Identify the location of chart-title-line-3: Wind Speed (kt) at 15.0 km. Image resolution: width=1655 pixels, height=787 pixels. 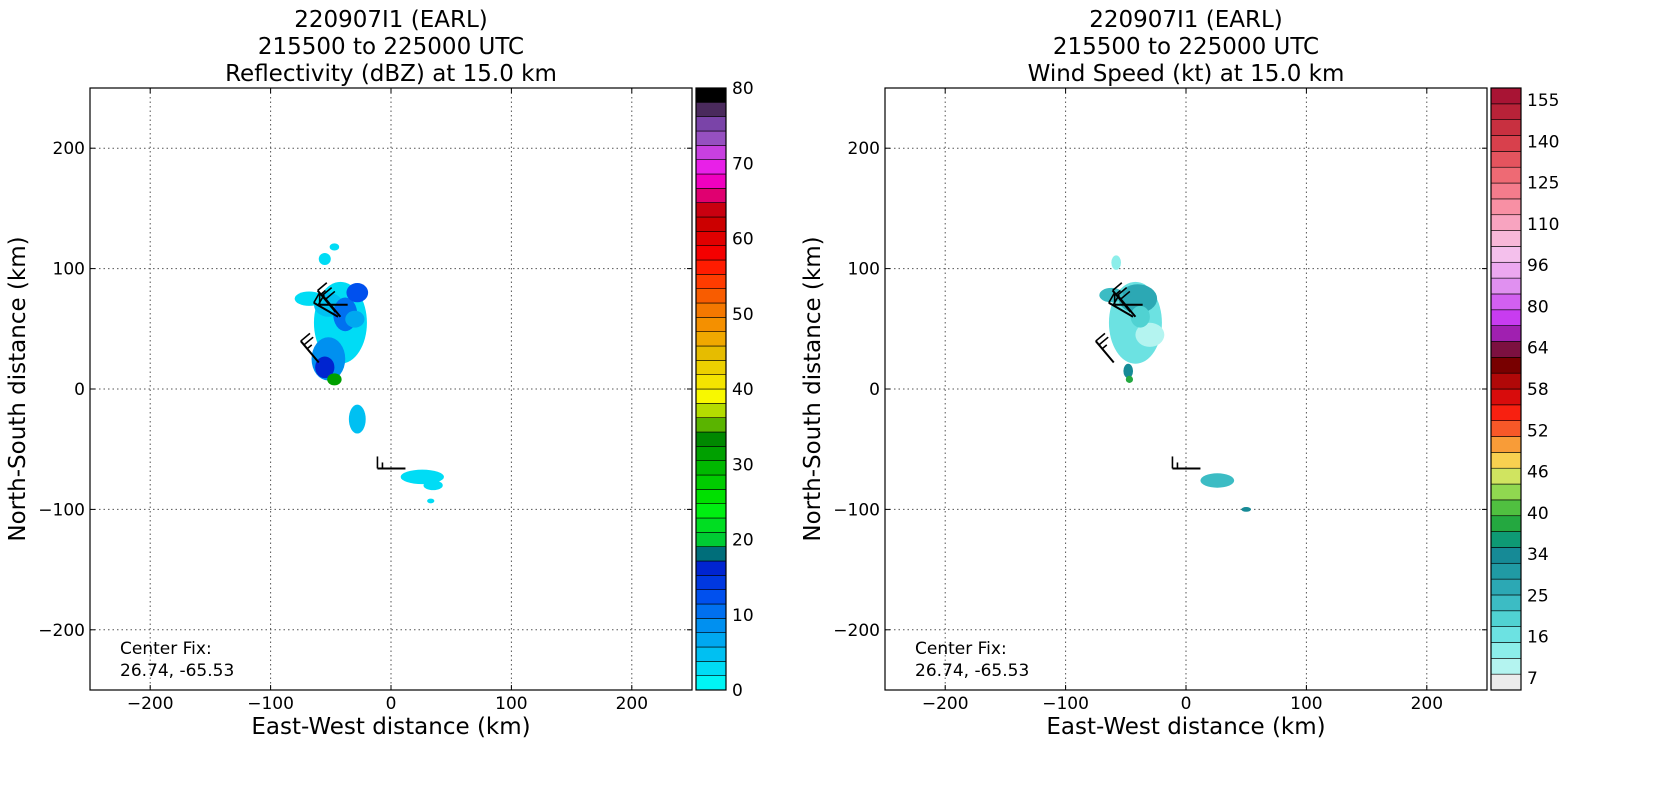
(1186, 74).